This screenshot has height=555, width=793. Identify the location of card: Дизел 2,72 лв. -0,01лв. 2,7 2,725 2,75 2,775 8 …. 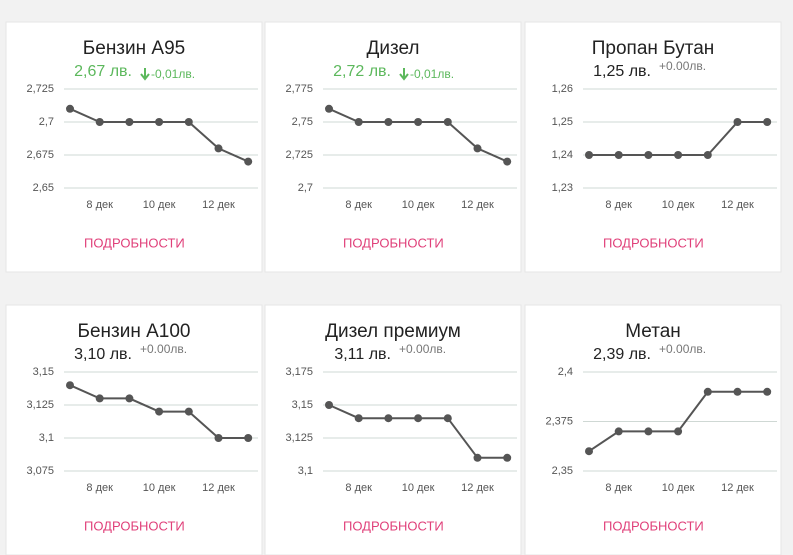
(393, 147).